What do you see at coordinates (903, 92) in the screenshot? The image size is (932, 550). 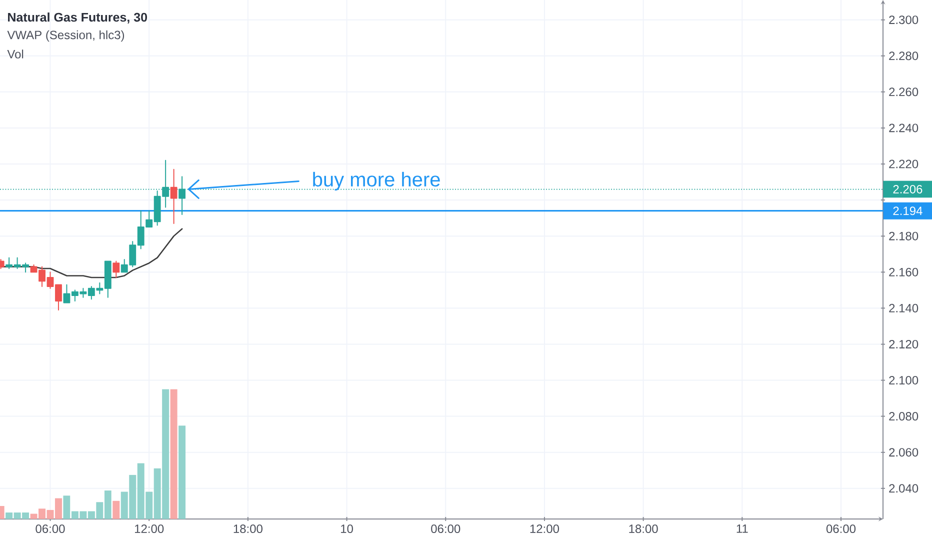 I see `y-tick-label: 2.260` at bounding box center [903, 92].